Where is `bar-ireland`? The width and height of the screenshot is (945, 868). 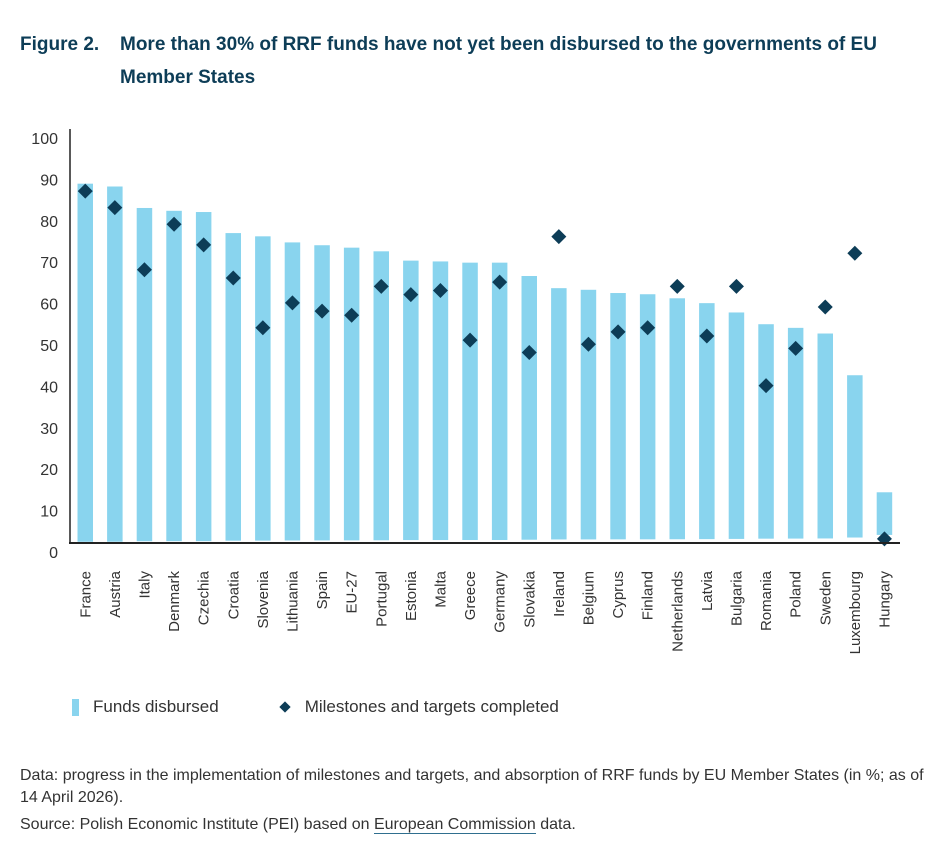
bar-ireland is located at coordinates (559, 414).